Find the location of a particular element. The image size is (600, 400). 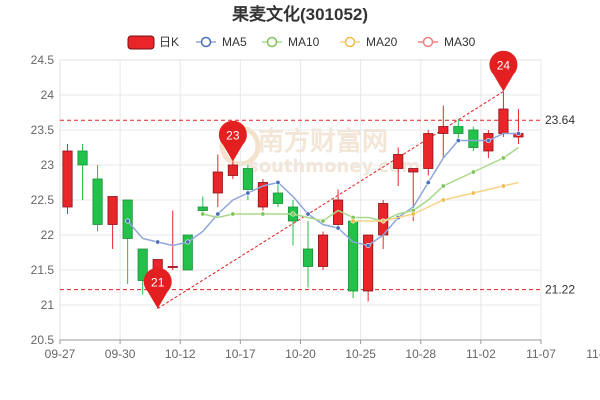

legend: 日K MA5 MA10 MA20 MA30 is located at coordinates (301, 42).